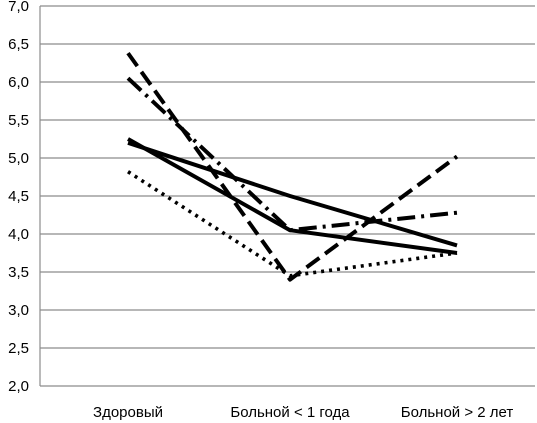  I want to click on y-tick-label: 4,5, so click(18, 196).